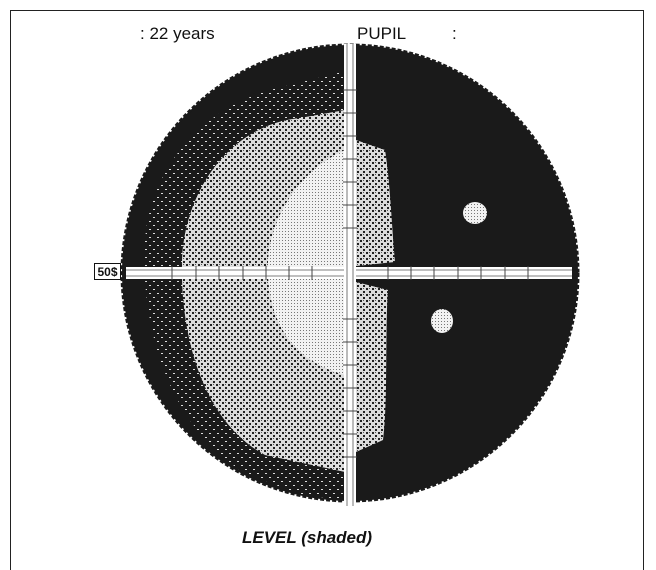  What do you see at coordinates (107, 271) in the screenshot?
I see `scale-label: 50$` at bounding box center [107, 271].